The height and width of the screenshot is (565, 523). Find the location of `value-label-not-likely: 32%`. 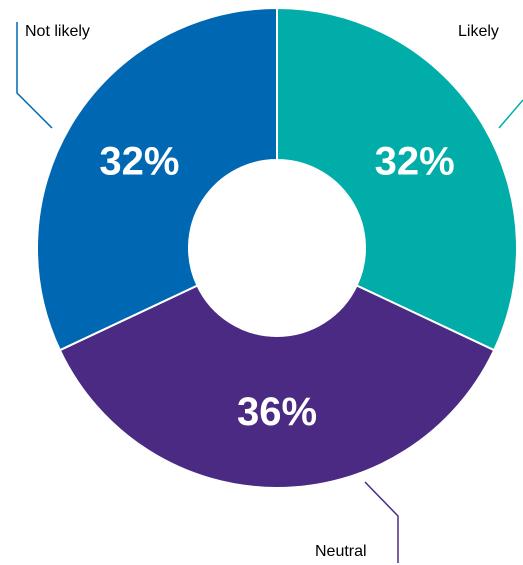

value-label-not-likely: 32% is located at coordinates (139, 162).